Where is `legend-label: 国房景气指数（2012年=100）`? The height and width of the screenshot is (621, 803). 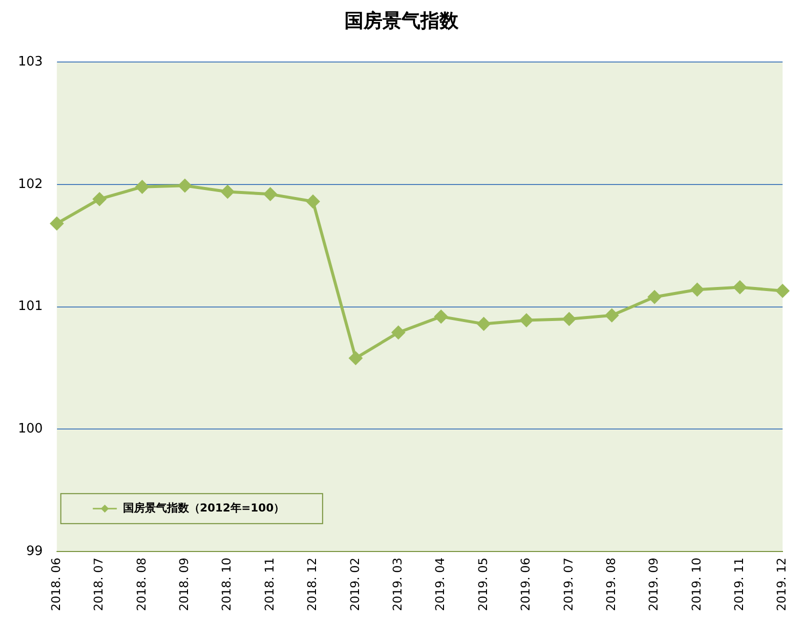 legend-label: 国房景气指数（2012年=100） is located at coordinates (203, 507).